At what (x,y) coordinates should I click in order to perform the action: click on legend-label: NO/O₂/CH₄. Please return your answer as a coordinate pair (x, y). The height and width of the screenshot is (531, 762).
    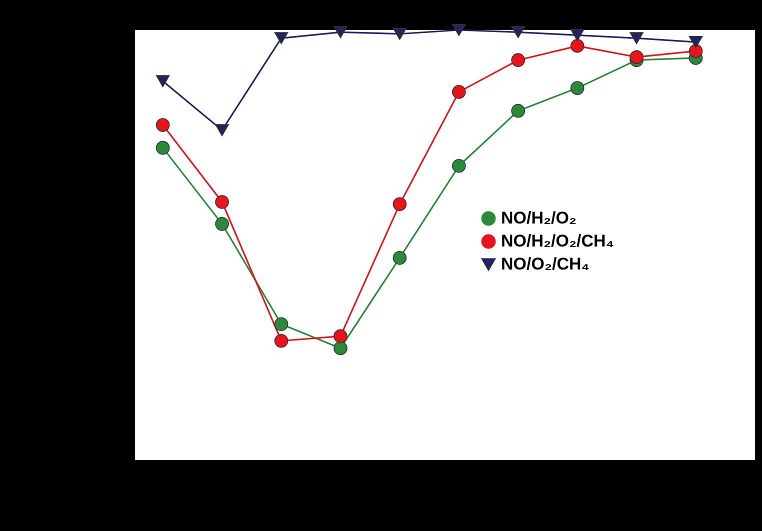
    Looking at the image, I should click on (545, 264).